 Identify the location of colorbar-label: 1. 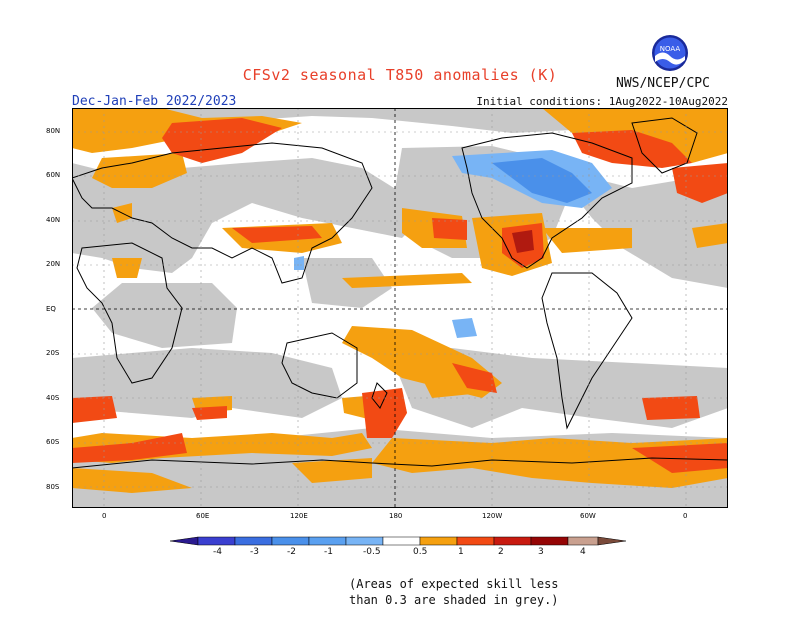
(461, 552).